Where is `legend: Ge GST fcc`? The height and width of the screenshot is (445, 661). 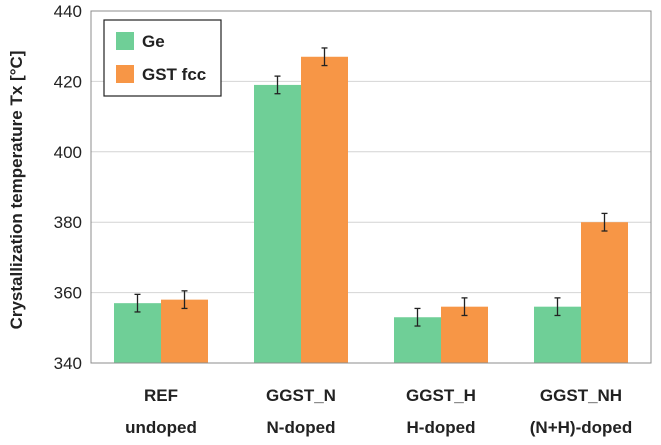 legend: Ge GST fcc is located at coordinates (162, 58).